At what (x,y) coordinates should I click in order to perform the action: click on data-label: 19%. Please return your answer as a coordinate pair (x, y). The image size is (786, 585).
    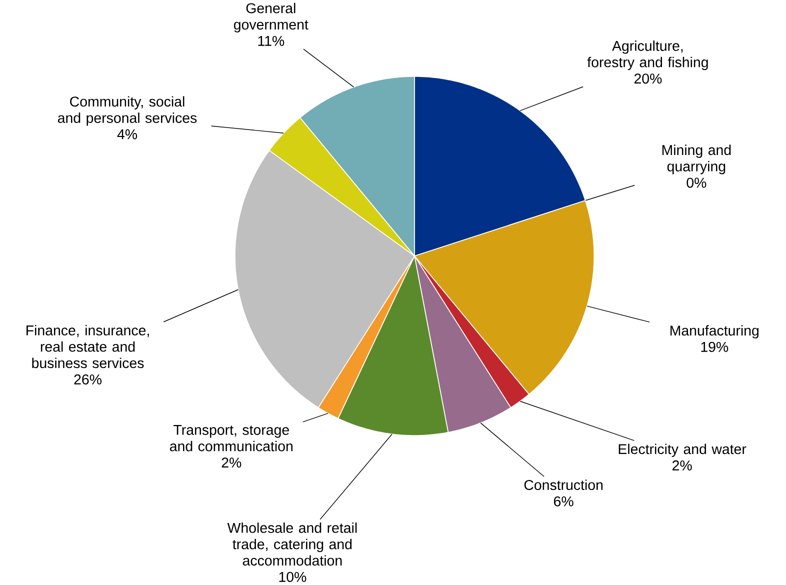
    Looking at the image, I should click on (714, 347).